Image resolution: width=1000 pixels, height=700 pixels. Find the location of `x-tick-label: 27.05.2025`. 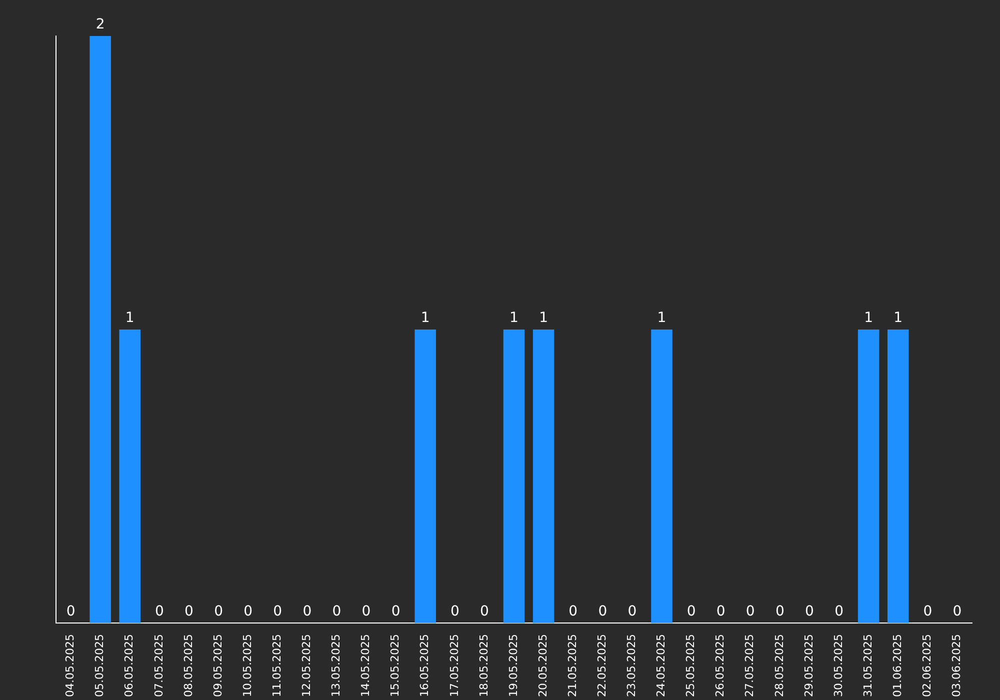

x-tick-label: 27.05.2025 is located at coordinates (749, 666).